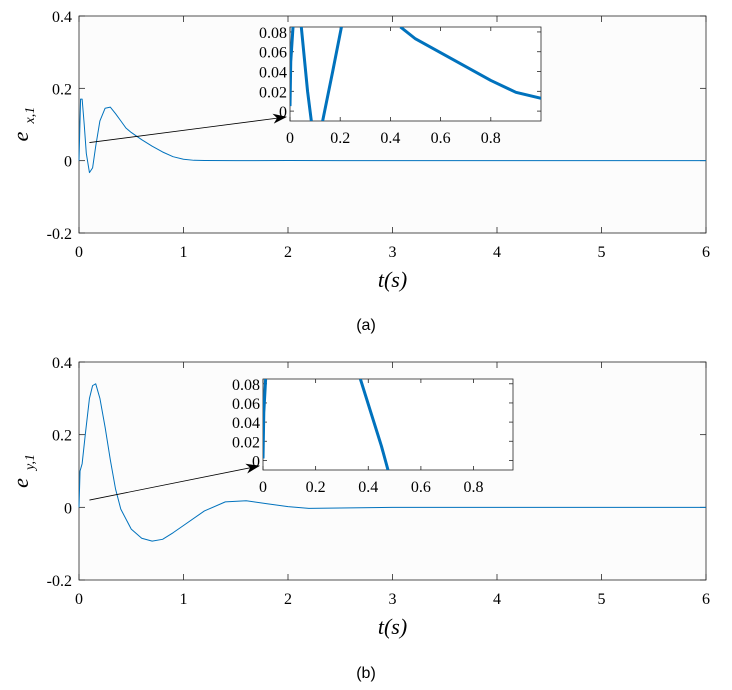 This screenshot has width=732, height=690. Describe the element at coordinates (246, 423) in the screenshot. I see `panel-b-inset-ytick-label: 0.04` at that location.